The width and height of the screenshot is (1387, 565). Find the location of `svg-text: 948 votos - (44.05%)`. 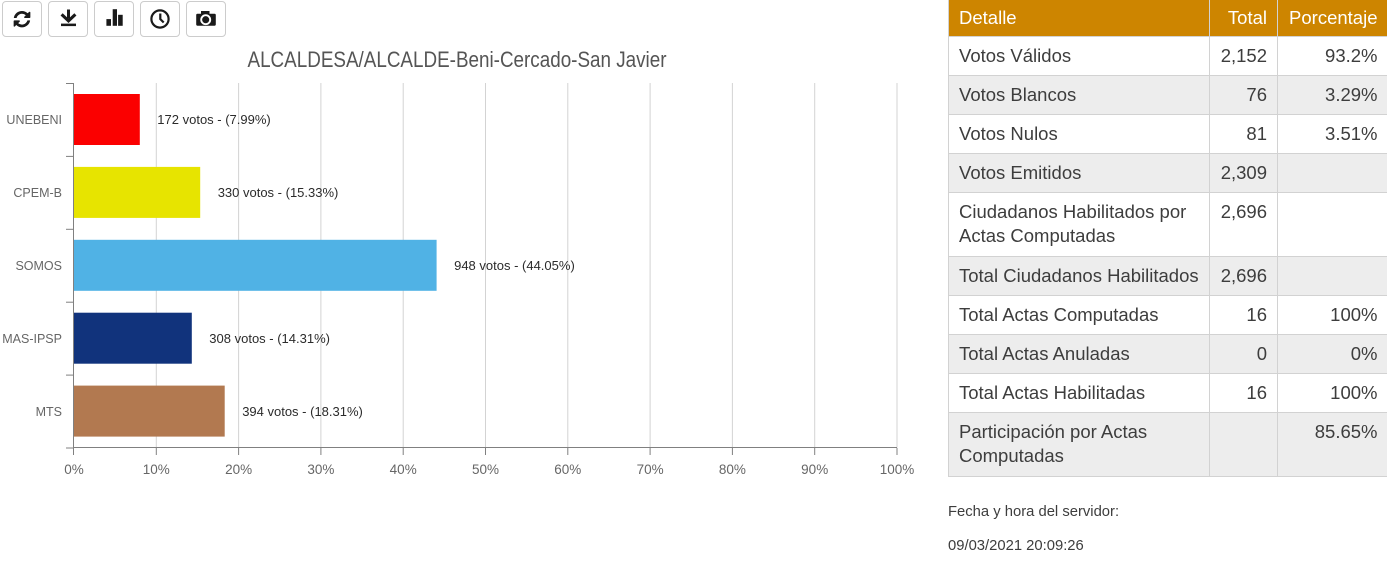

svg-text: 948 votos - (44.05%) is located at coordinates (514, 265).